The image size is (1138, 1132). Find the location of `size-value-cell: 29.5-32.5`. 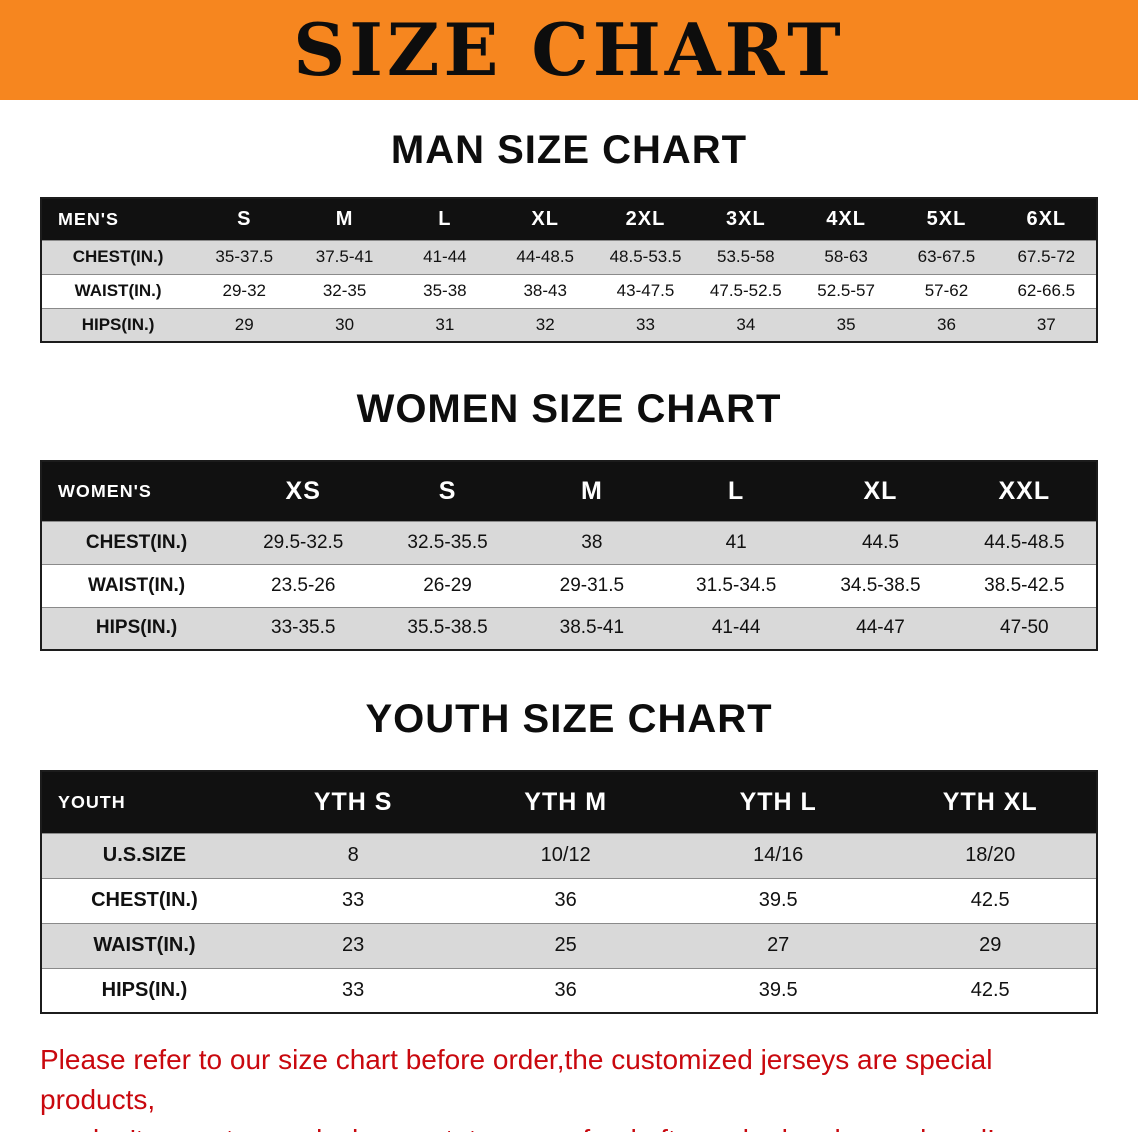

size-value-cell: 29.5-32.5 is located at coordinates (303, 542).